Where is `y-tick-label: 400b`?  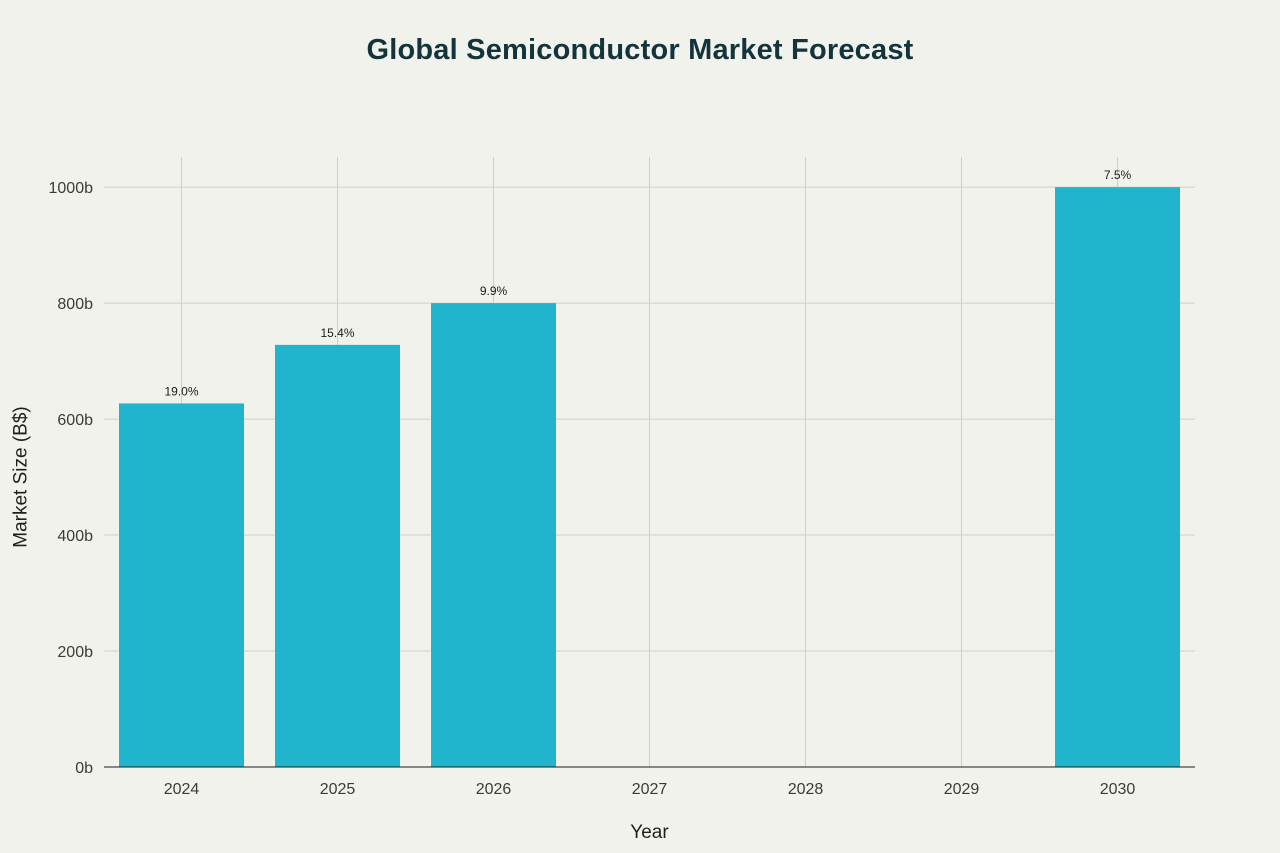
y-tick-label: 400b is located at coordinates (75, 536).